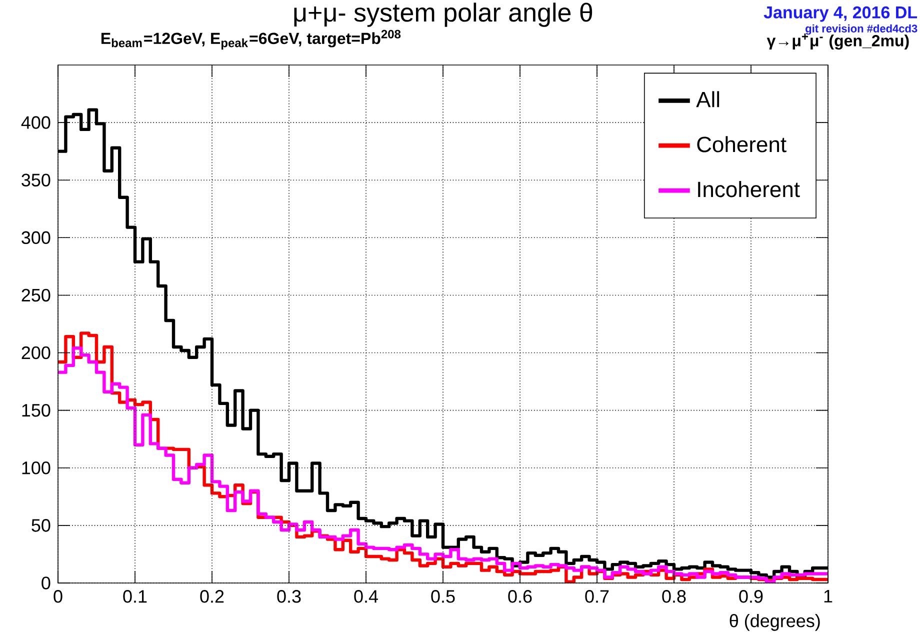 This screenshot has width=920, height=636. I want to click on x-tick-label: 0.7, so click(597, 596).